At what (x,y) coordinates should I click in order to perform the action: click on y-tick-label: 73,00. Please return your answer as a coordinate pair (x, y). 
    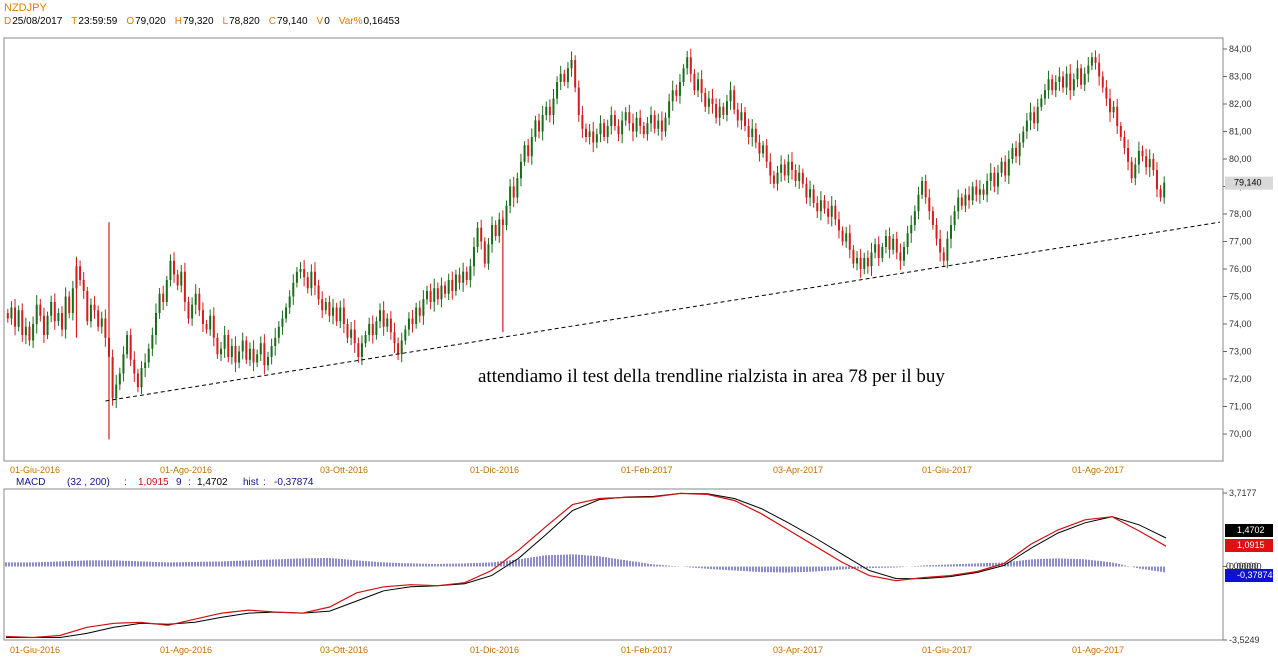
    Looking at the image, I should click on (1240, 352).